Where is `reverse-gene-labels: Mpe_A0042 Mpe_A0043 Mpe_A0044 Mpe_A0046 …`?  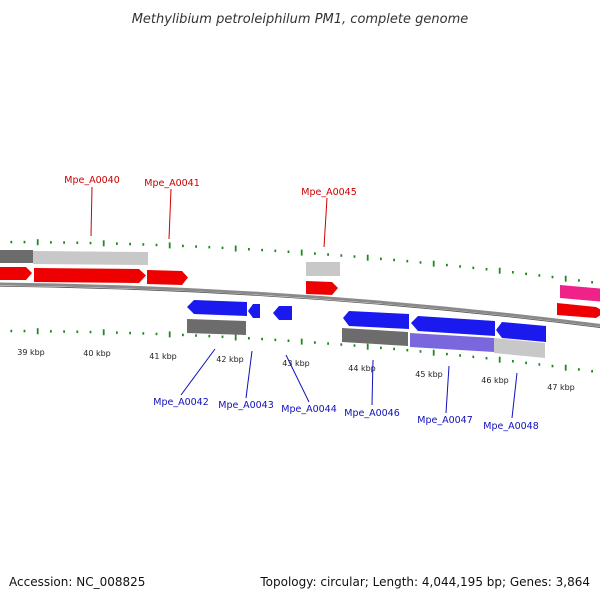 reverse-gene-labels: Mpe_A0042 Mpe_A0043 Mpe_A0044 Mpe_A0046 … is located at coordinates (346, 390).